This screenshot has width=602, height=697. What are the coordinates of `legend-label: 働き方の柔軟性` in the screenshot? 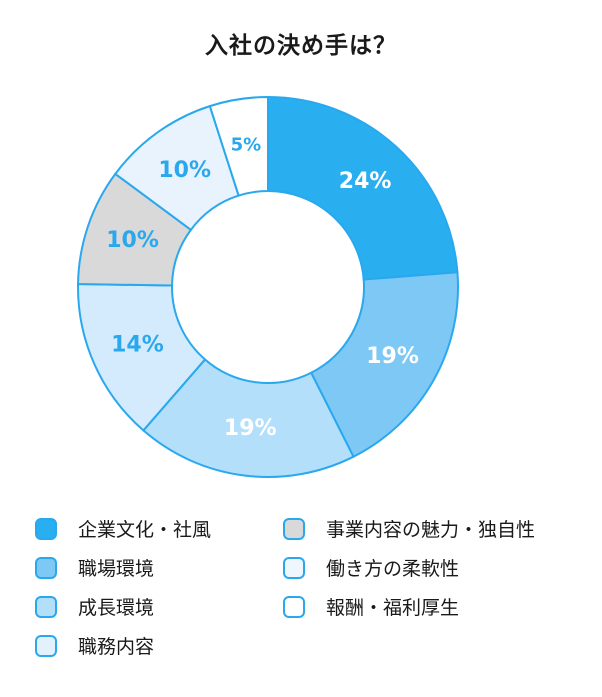 It's located at (393, 569).